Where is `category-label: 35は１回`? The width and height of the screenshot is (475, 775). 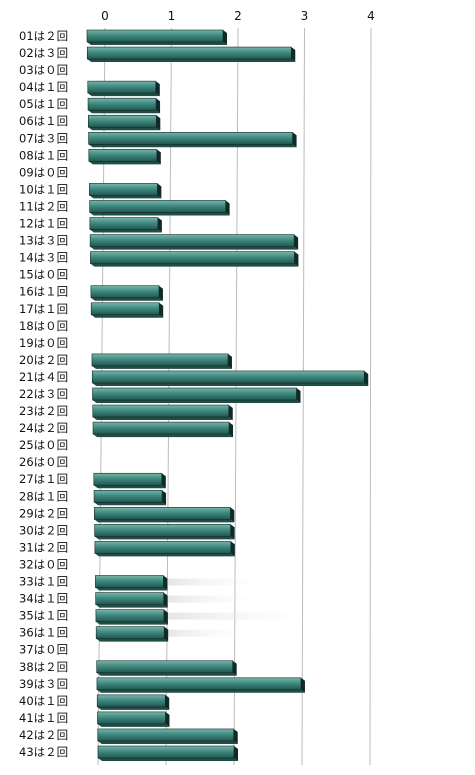 category-label: 35は１回 is located at coordinates (43, 616).